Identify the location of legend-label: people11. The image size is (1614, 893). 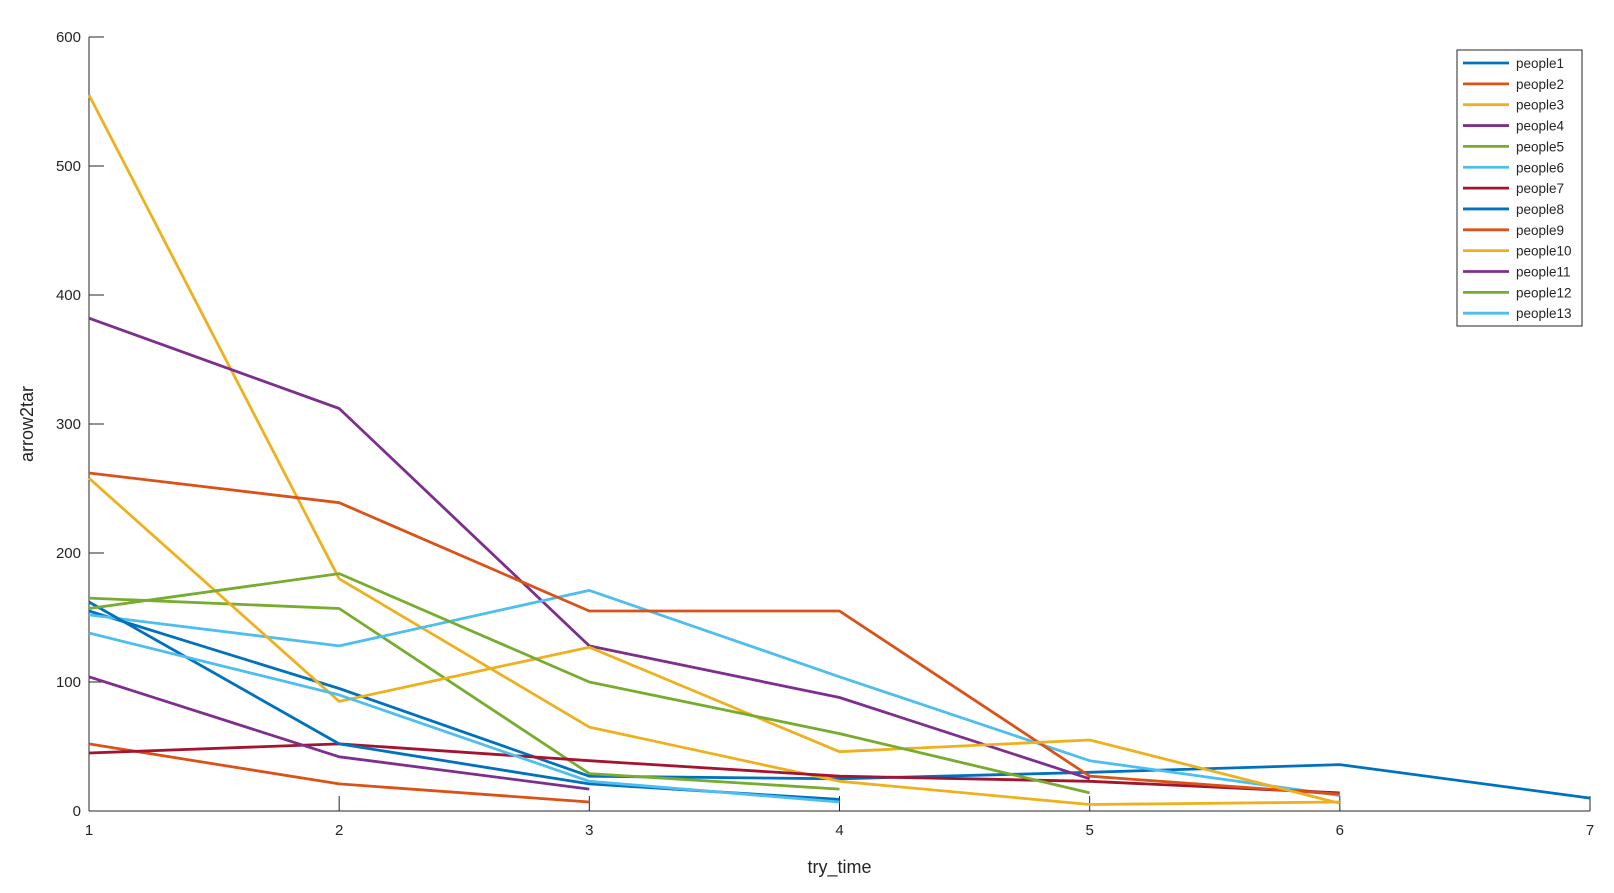
(1543, 272).